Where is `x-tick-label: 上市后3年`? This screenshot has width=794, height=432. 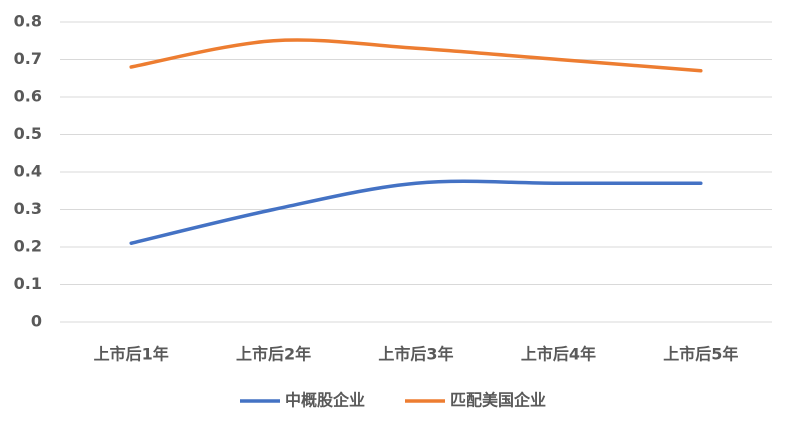
x-tick-label: 上市后3年 is located at coordinates (415, 354).